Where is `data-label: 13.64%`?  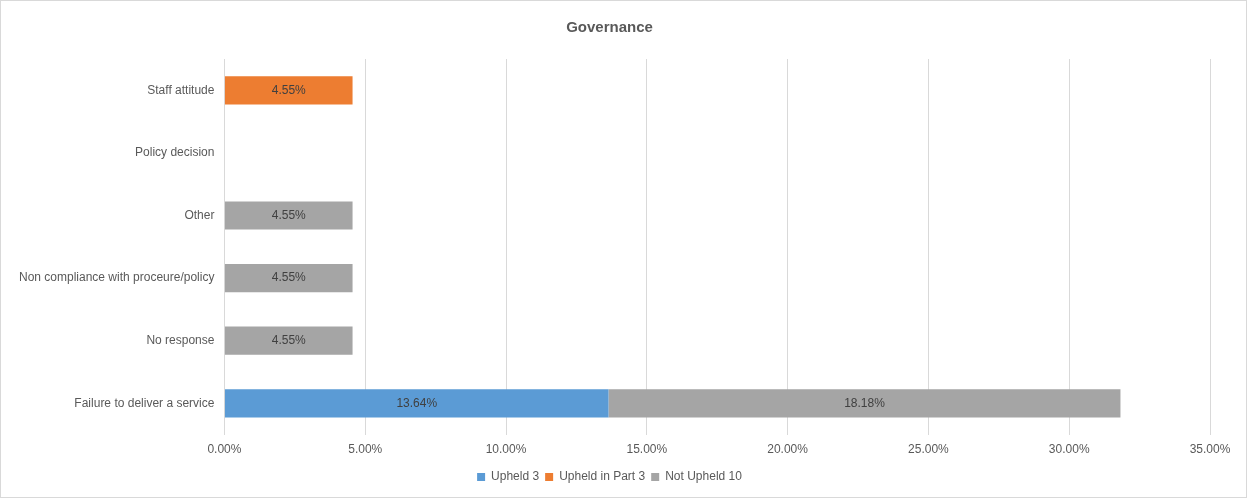
data-label: 13.64% is located at coordinates (417, 402).